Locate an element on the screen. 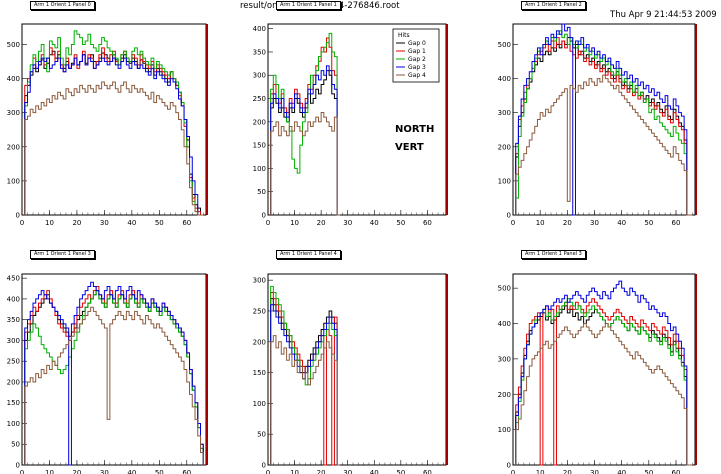  panel-title-0: Arm 1 Orient 1 Panel 0 is located at coordinates (62, 5).